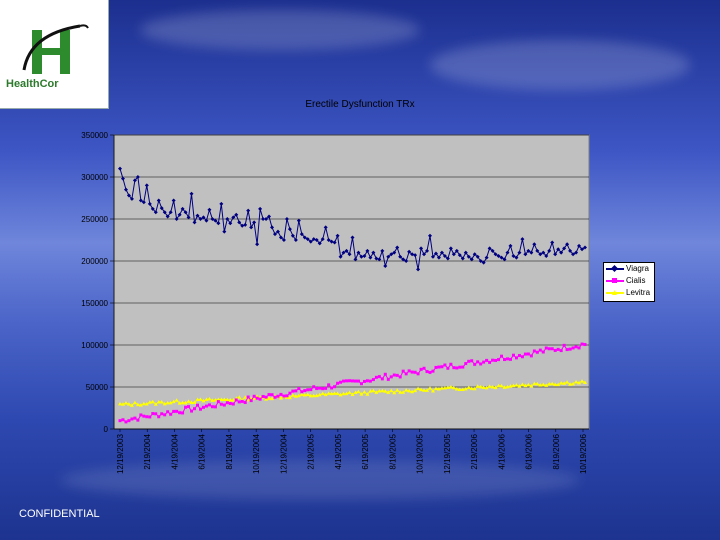 The height and width of the screenshot is (540, 720). I want to click on y-tick-label: 150000, so click(94, 303).